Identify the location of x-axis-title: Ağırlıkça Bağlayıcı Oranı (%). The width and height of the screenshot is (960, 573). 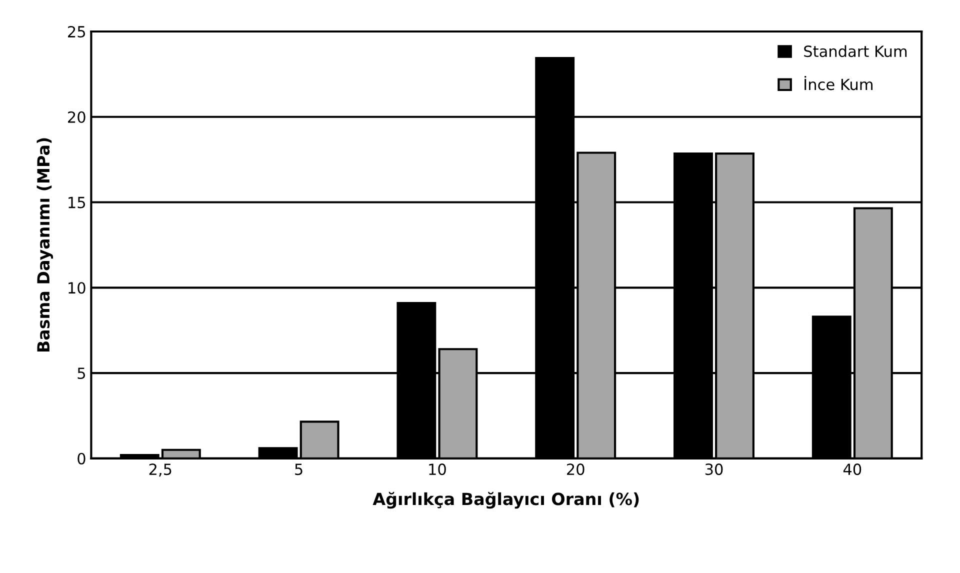
(505, 500).